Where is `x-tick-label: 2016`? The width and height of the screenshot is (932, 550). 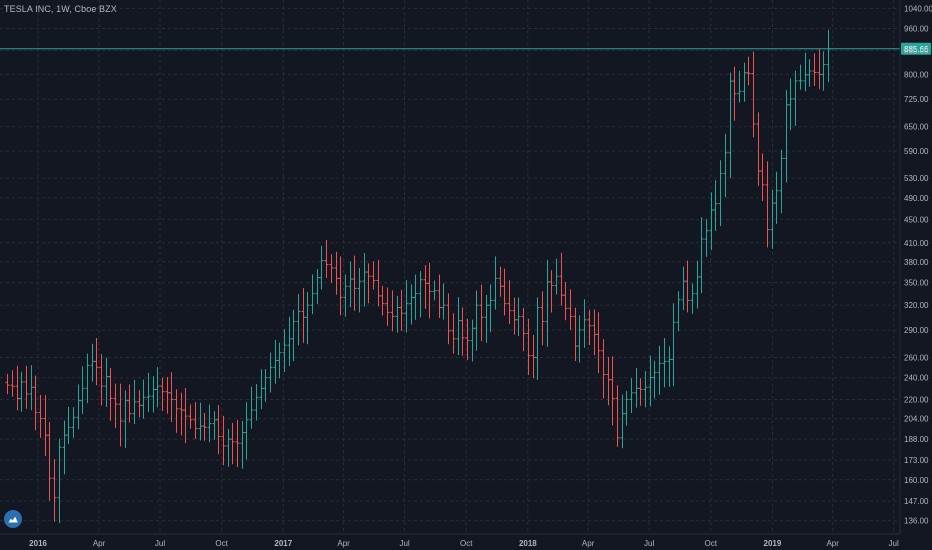 x-tick-label: 2016 is located at coordinates (38, 543).